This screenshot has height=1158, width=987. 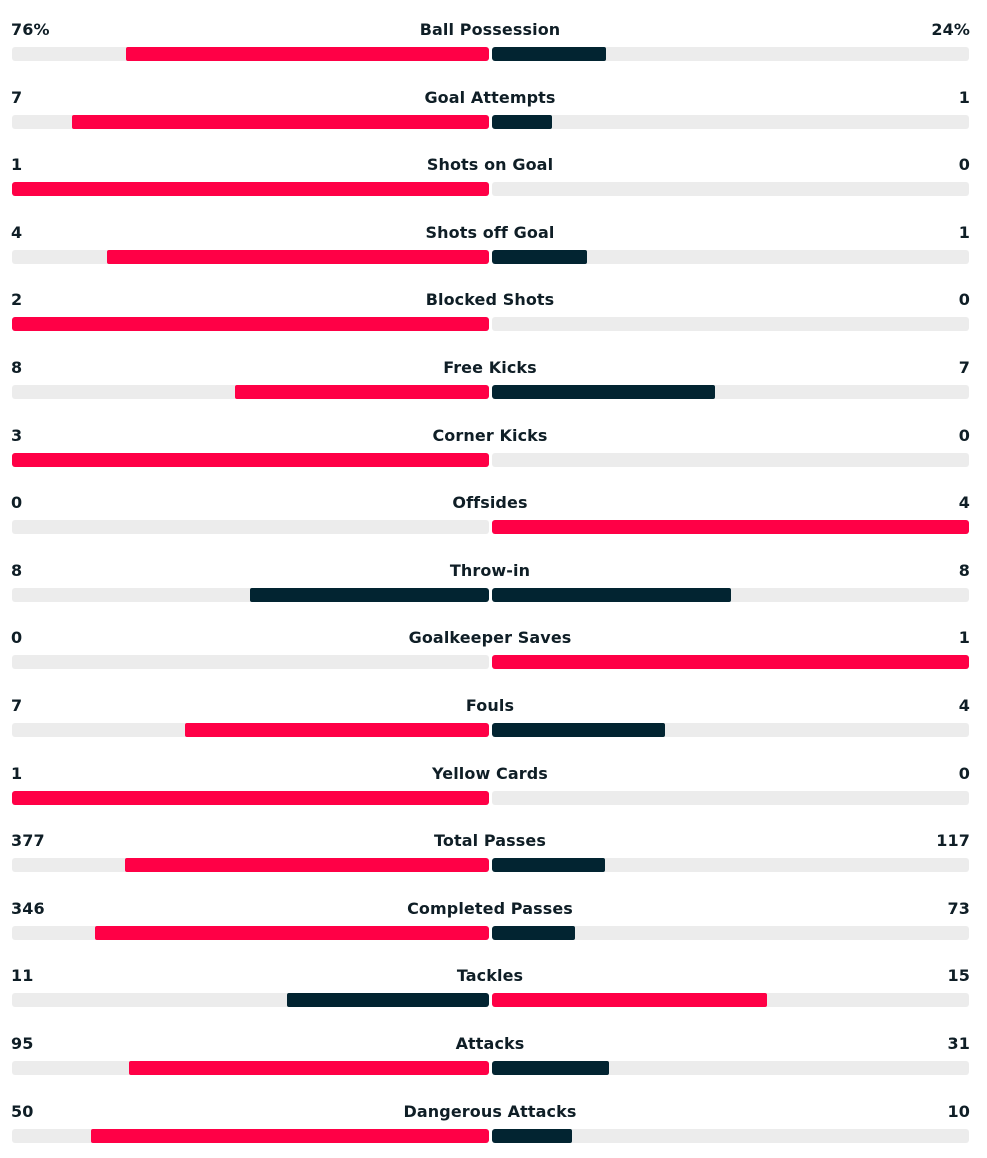 I want to click on home-value: 11, so click(x=22, y=976).